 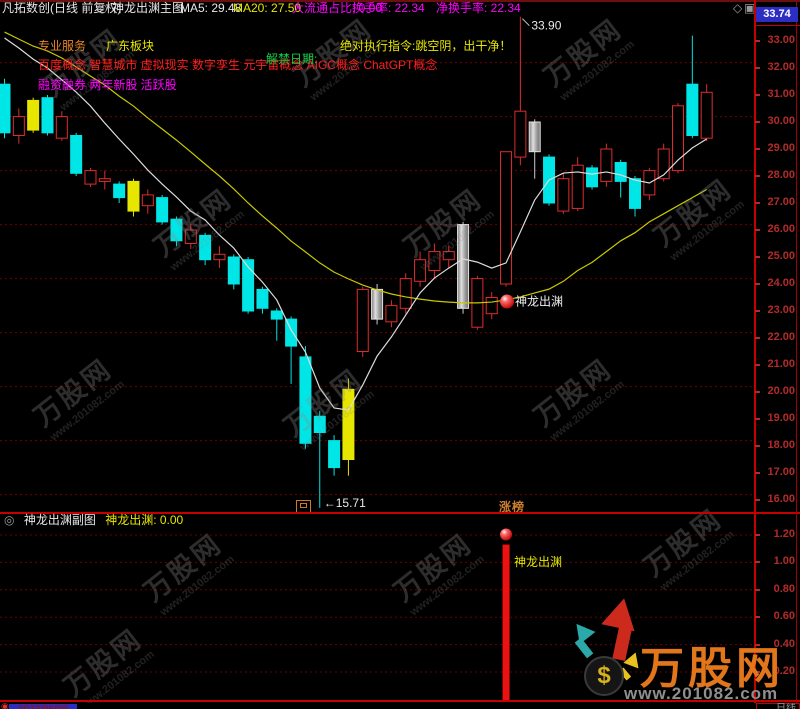 I want to click on signal-bar, so click(x=506, y=623).